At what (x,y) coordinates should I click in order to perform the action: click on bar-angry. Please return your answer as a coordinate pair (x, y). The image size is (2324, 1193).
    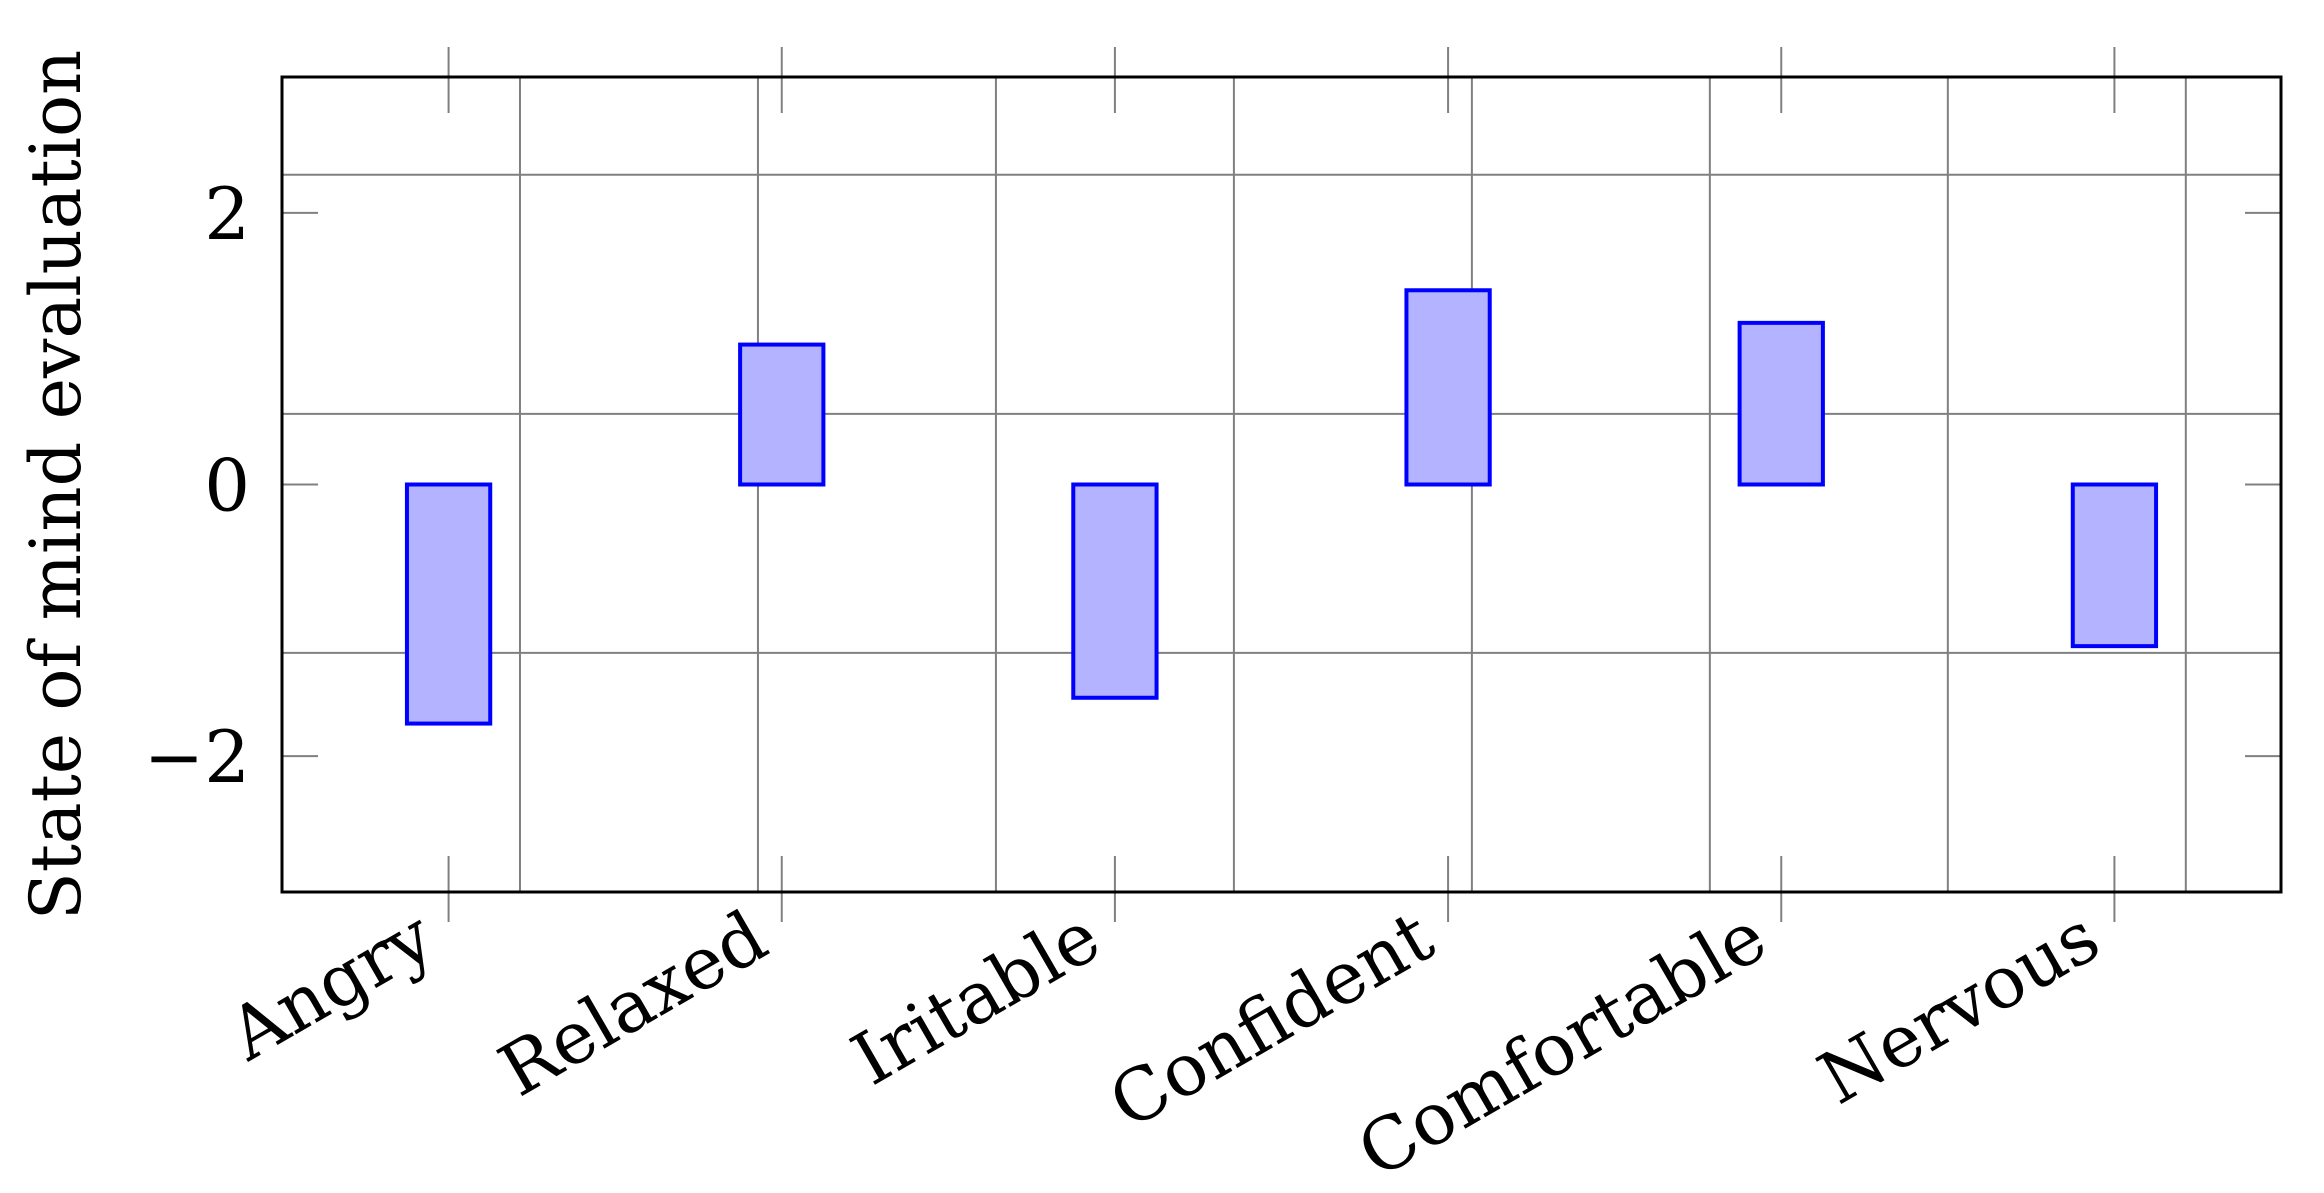
    Looking at the image, I should click on (448, 604).